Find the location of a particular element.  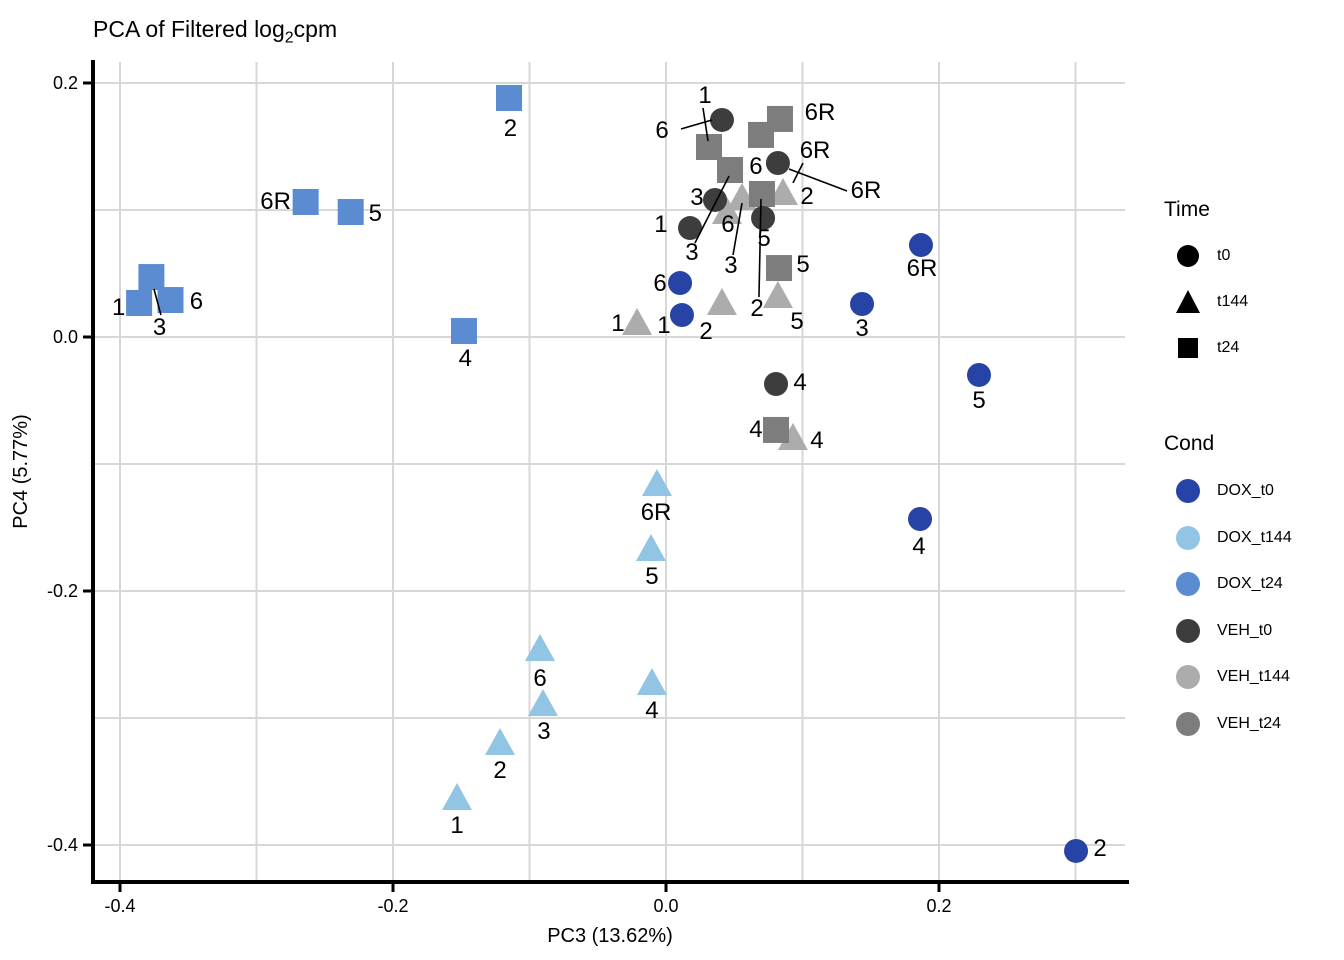

chart-title: PCA of Filtered log2cpm is located at coordinates (215, 32).